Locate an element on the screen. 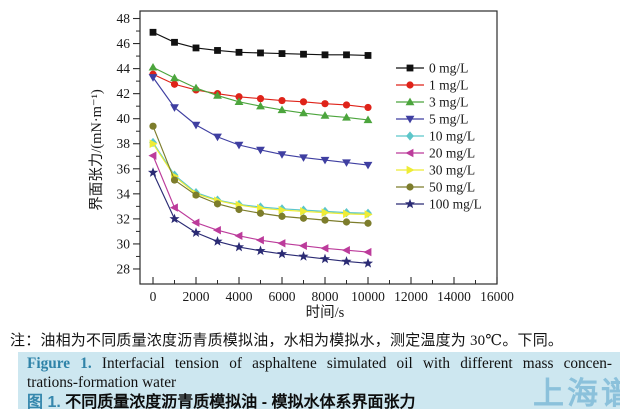 This screenshot has width=620, height=414. legend-item-1-mg-L: 1 mg/L is located at coordinates (432, 85).